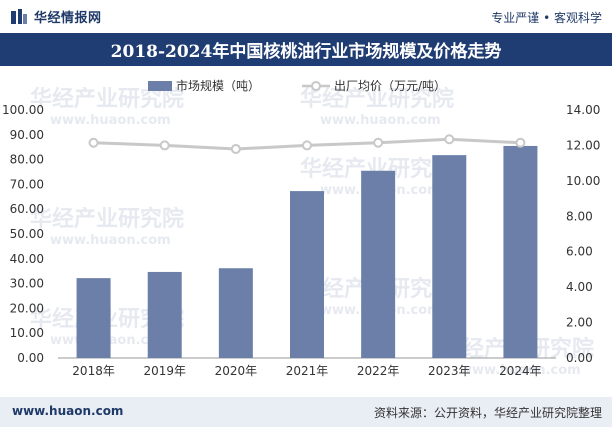 This screenshot has width=612, height=427. Describe the element at coordinates (579, 323) in the screenshot. I see `y-right-tick-label: 2.00` at that location.